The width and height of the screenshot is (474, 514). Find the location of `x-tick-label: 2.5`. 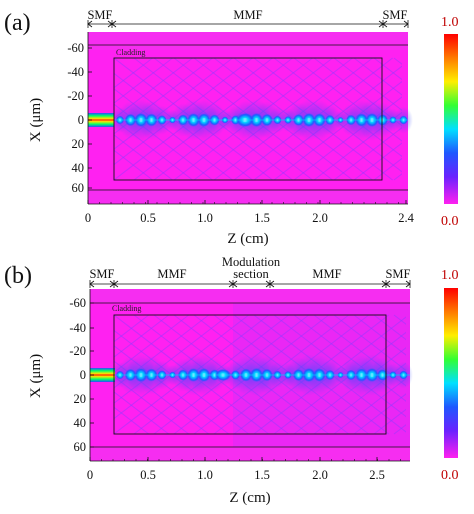

x-tick-label: 2.5 is located at coordinates (377, 475).